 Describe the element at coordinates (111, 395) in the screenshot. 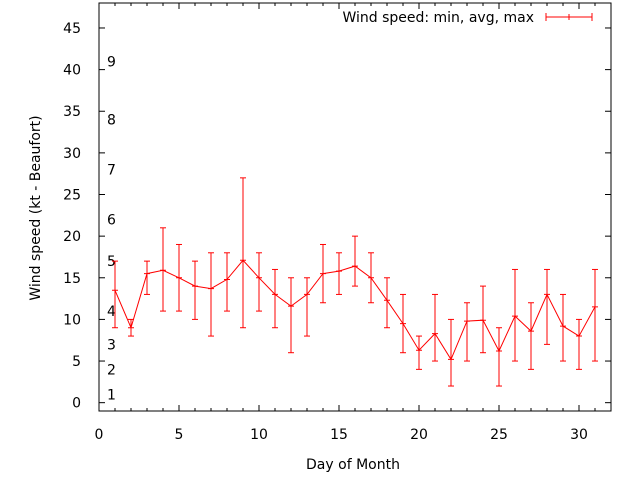

I see `beaufort-label: 1` at that location.